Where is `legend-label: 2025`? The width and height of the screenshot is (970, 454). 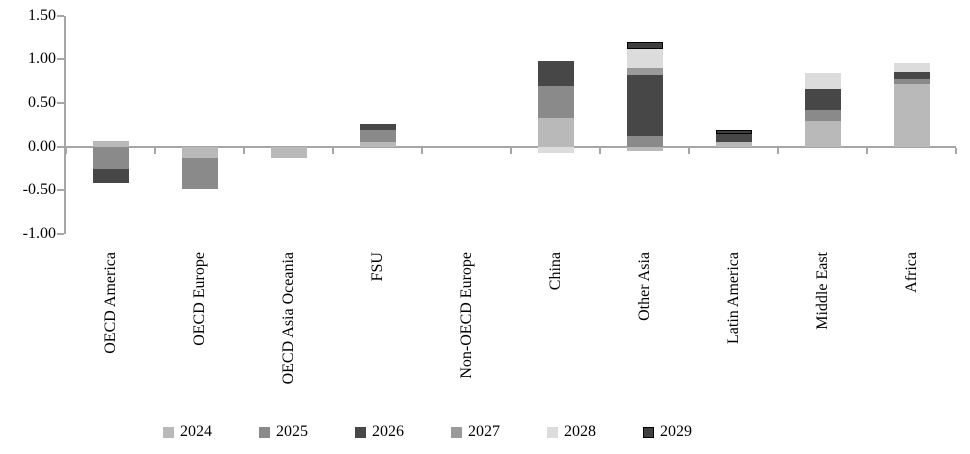
legend-label: 2025 is located at coordinates (292, 431).